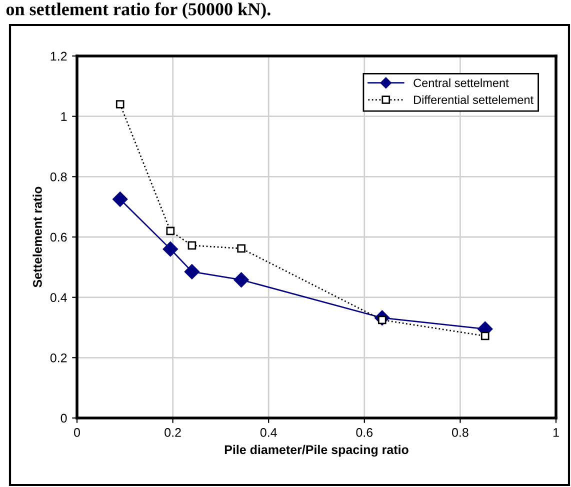  Describe the element at coordinates (474, 99) in the screenshot. I see `legend-label: Differential settelement` at that location.